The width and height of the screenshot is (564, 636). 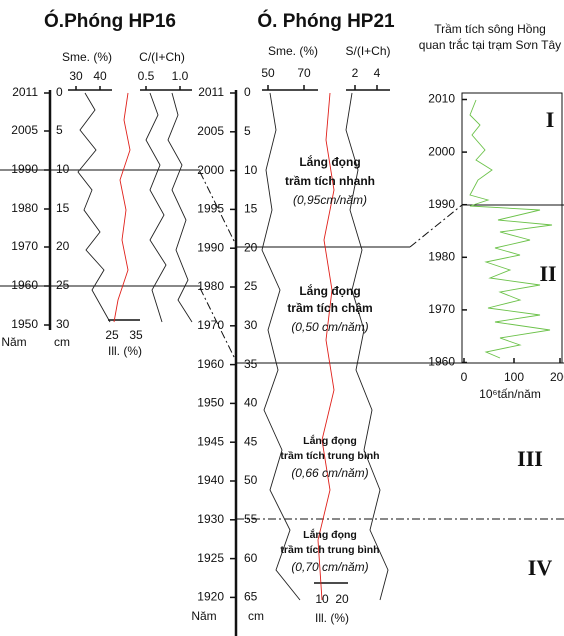 What do you see at coordinates (441, 151) in the screenshot?
I see `y-tick-label: 2000` at bounding box center [441, 151].